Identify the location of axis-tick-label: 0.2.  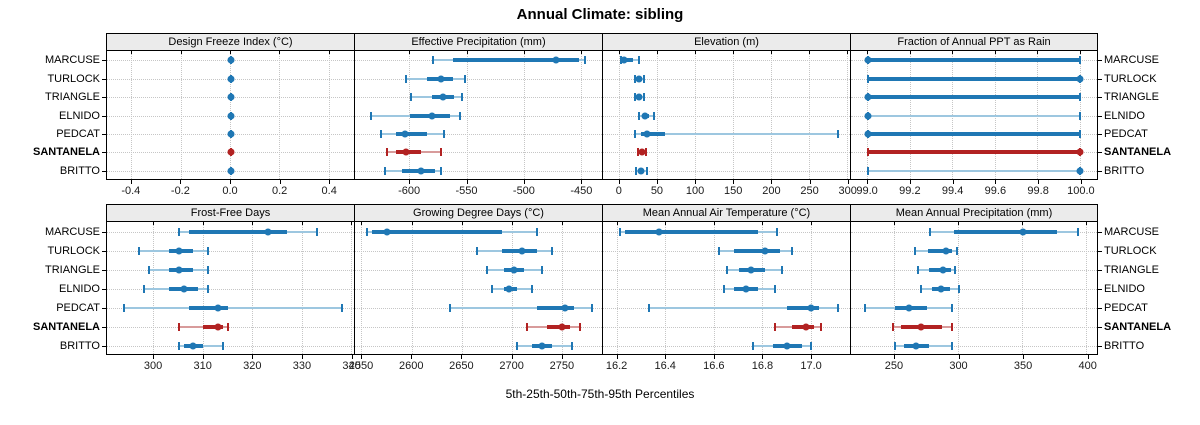
(279, 191).